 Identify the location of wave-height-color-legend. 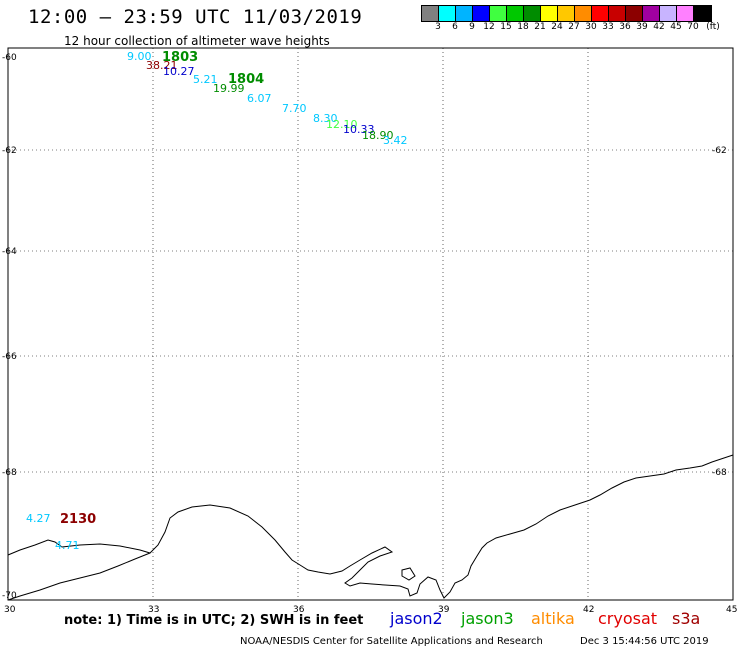
(566, 13).